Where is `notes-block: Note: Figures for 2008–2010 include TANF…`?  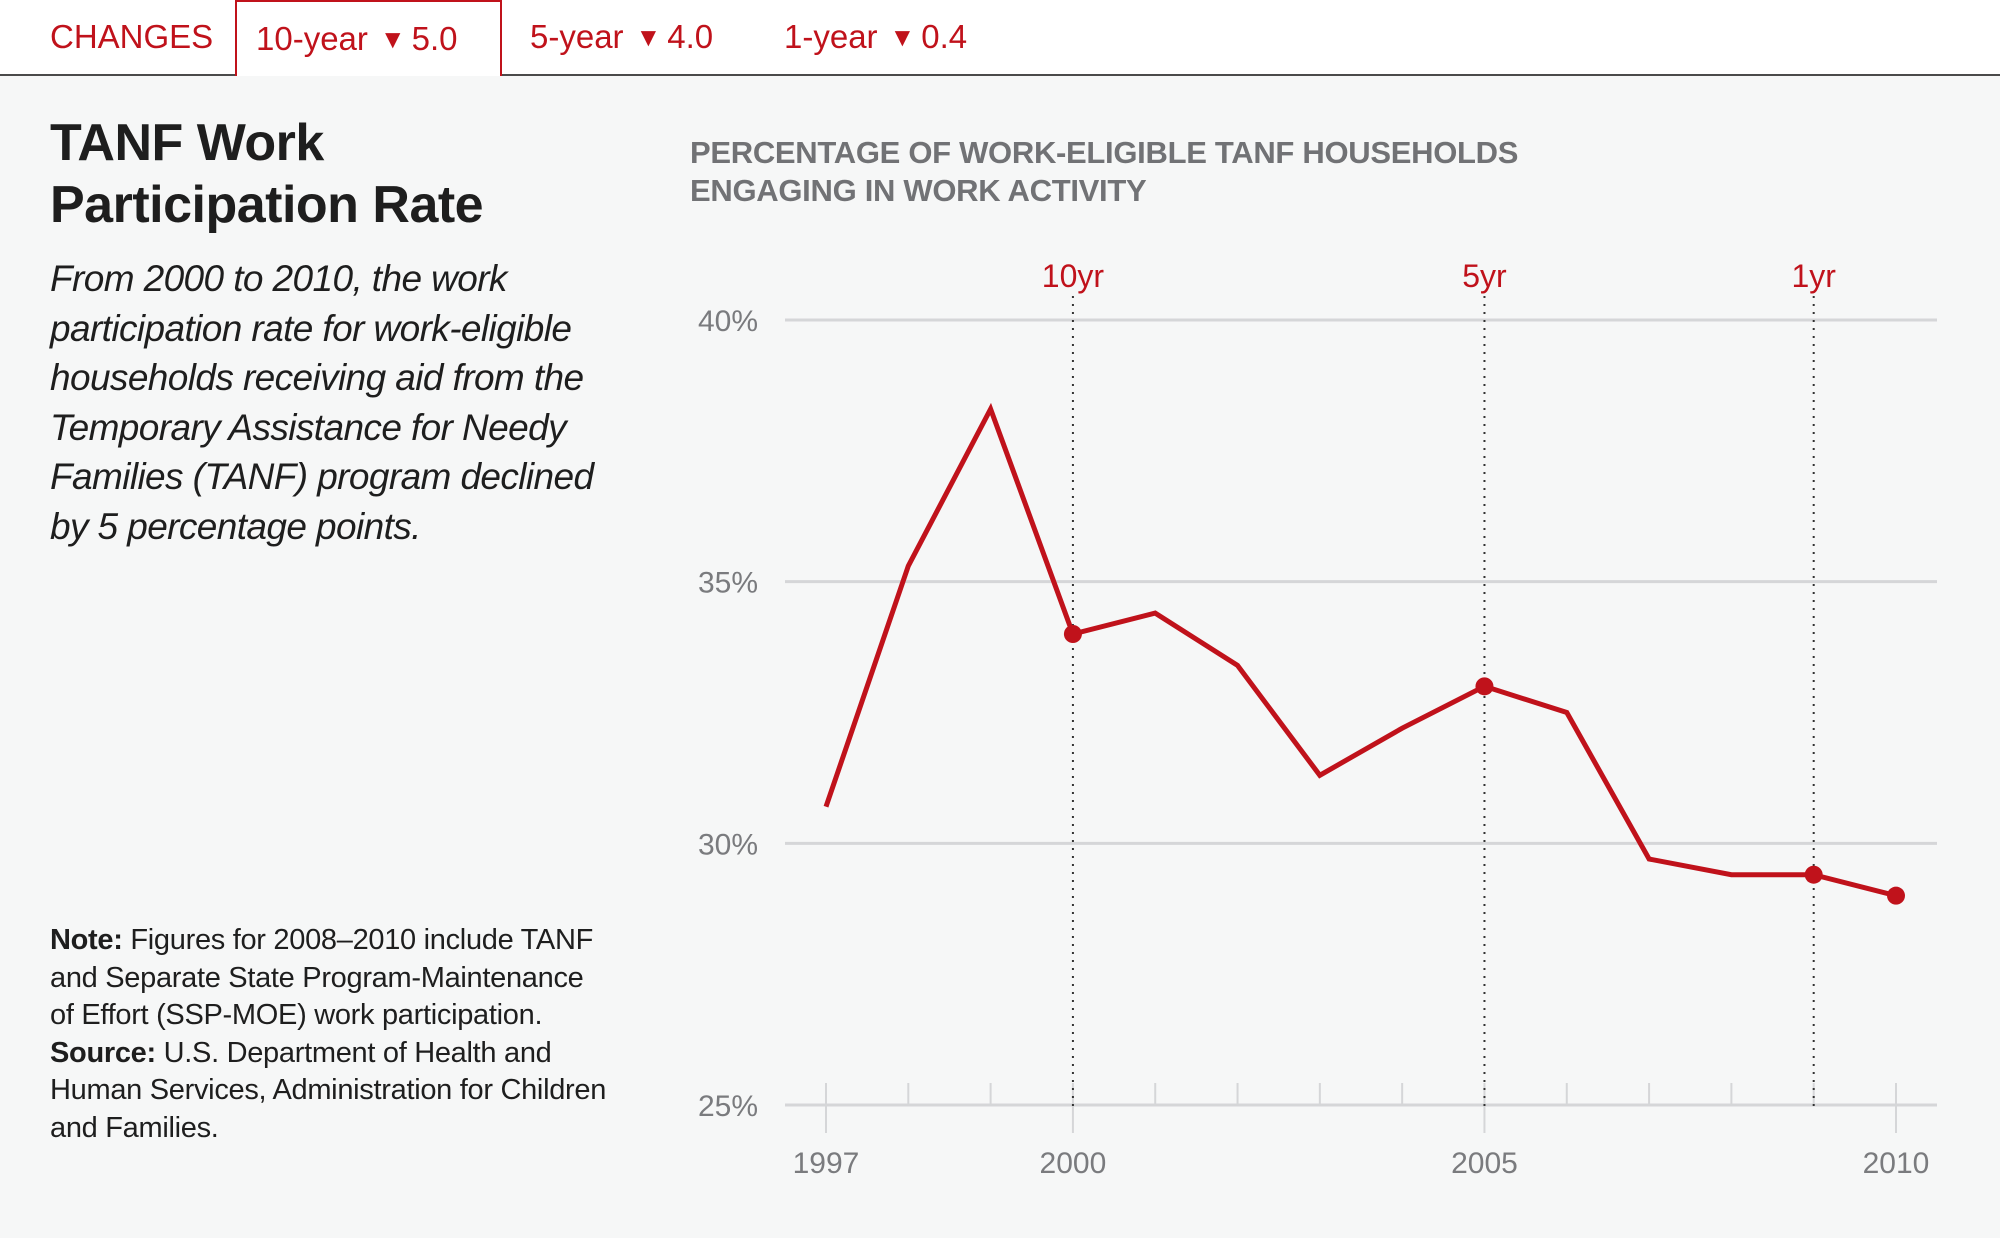 notes-block: Note: Figures for 2008–2010 include TANF… is located at coordinates (330, 1034).